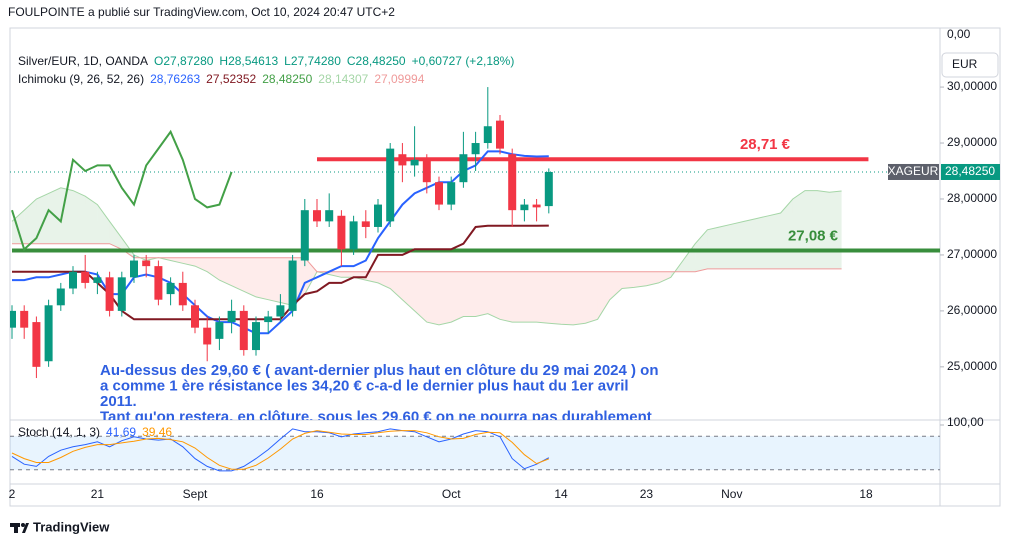  I want to click on x-tick-label: 14, so click(561, 494).